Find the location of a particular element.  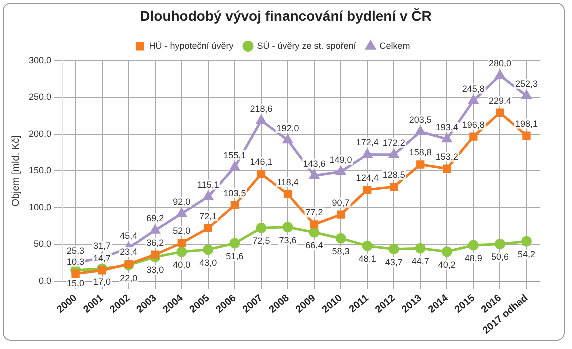

data-label: 90,7 is located at coordinates (341, 203).